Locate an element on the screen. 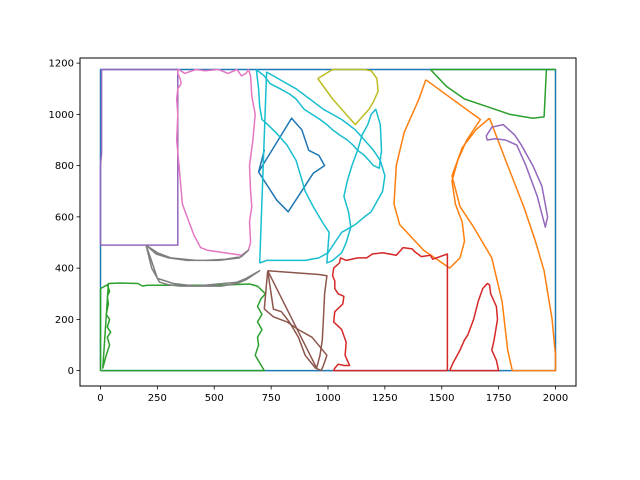 The height and width of the screenshot is (480, 640). x-tick-label: 750 is located at coordinates (271, 398).